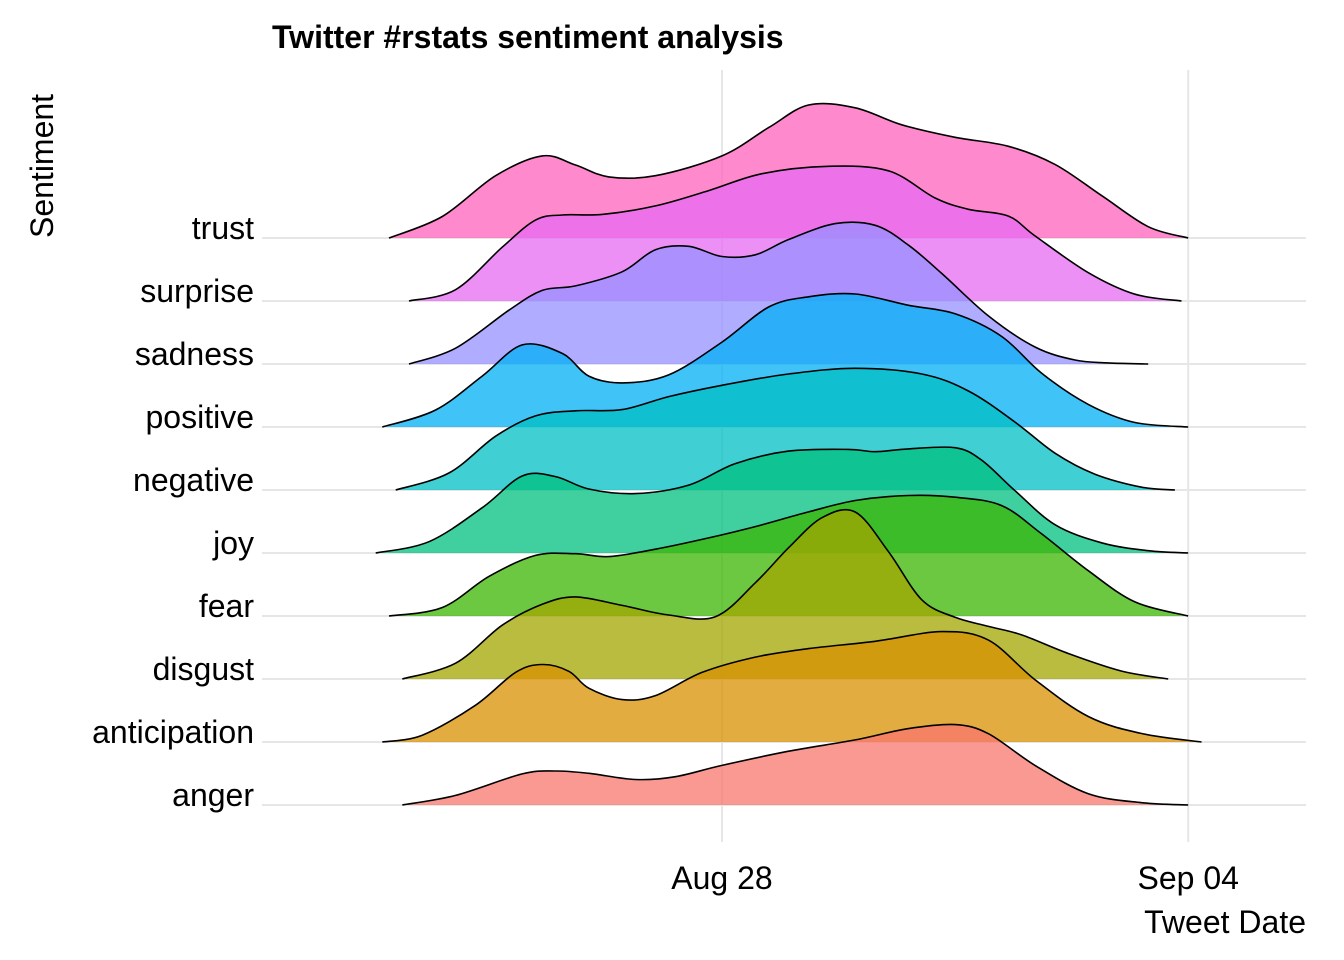 This screenshot has height=960, width=1344. Describe the element at coordinates (785, 429) in the screenshot. I see `ridge-line-negative` at that location.